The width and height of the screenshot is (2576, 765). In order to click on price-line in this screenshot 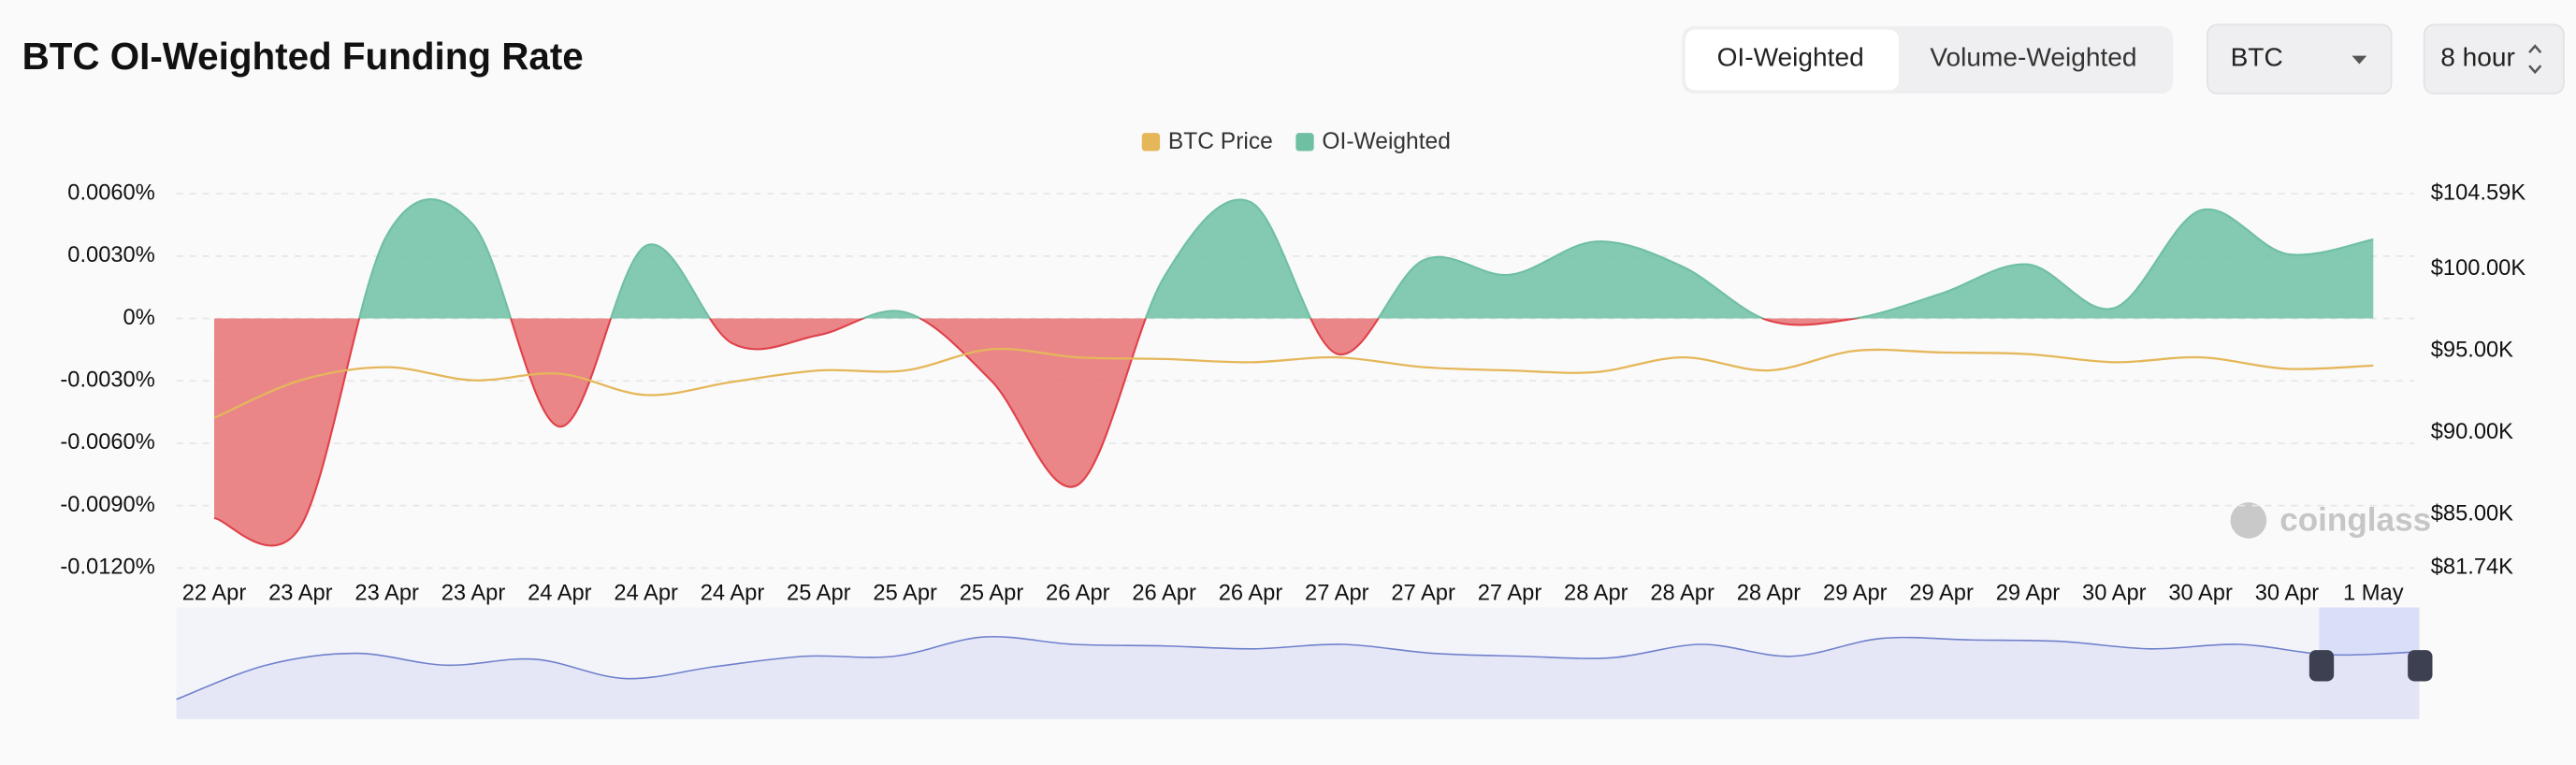, I will do `click(1294, 383)`.